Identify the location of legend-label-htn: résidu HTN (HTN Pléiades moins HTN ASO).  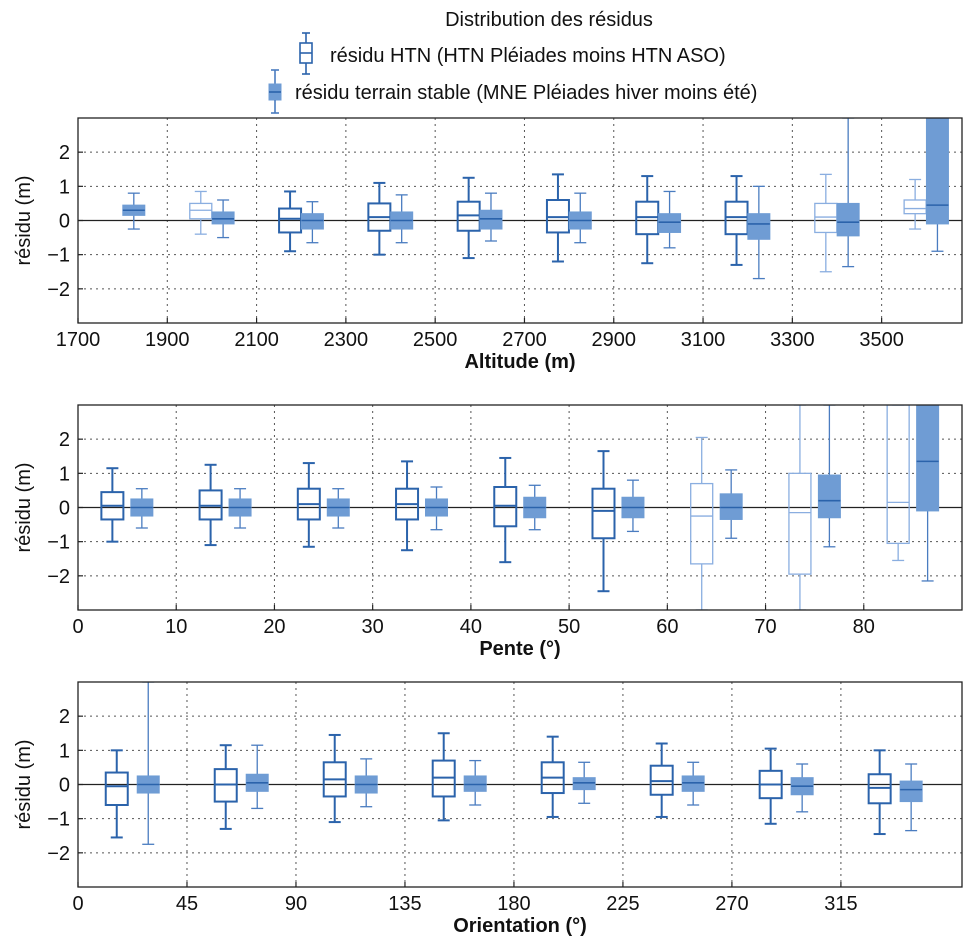
(528, 56).